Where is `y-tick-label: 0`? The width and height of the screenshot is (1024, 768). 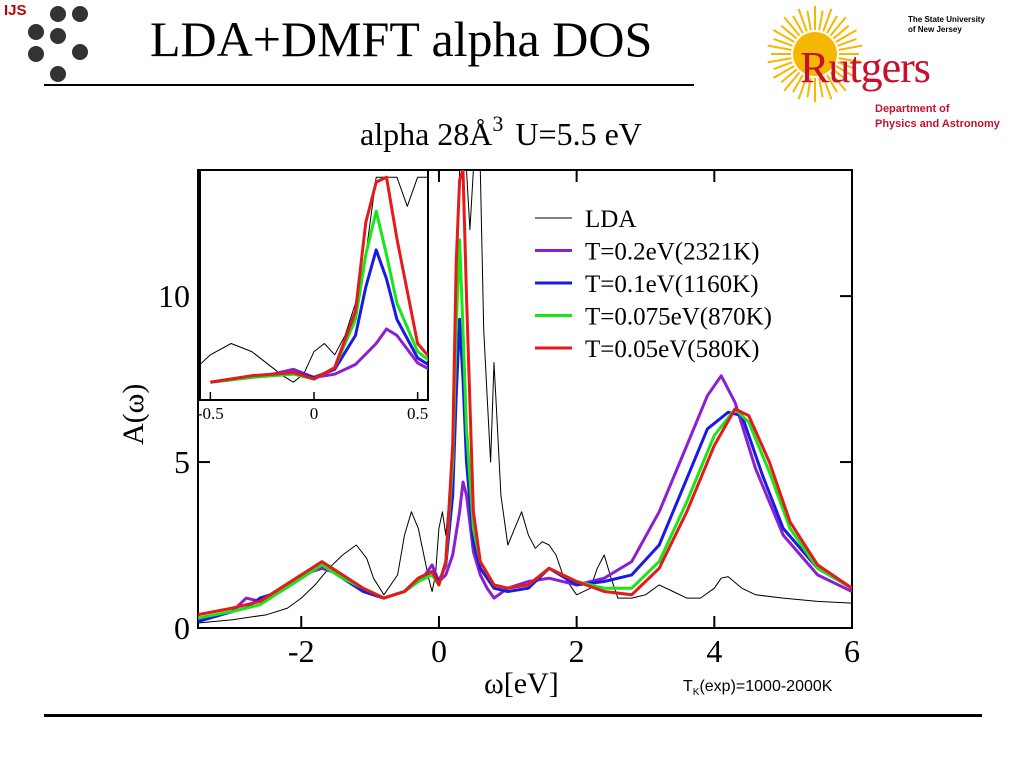
y-tick-label: 0 is located at coordinates (182, 628).